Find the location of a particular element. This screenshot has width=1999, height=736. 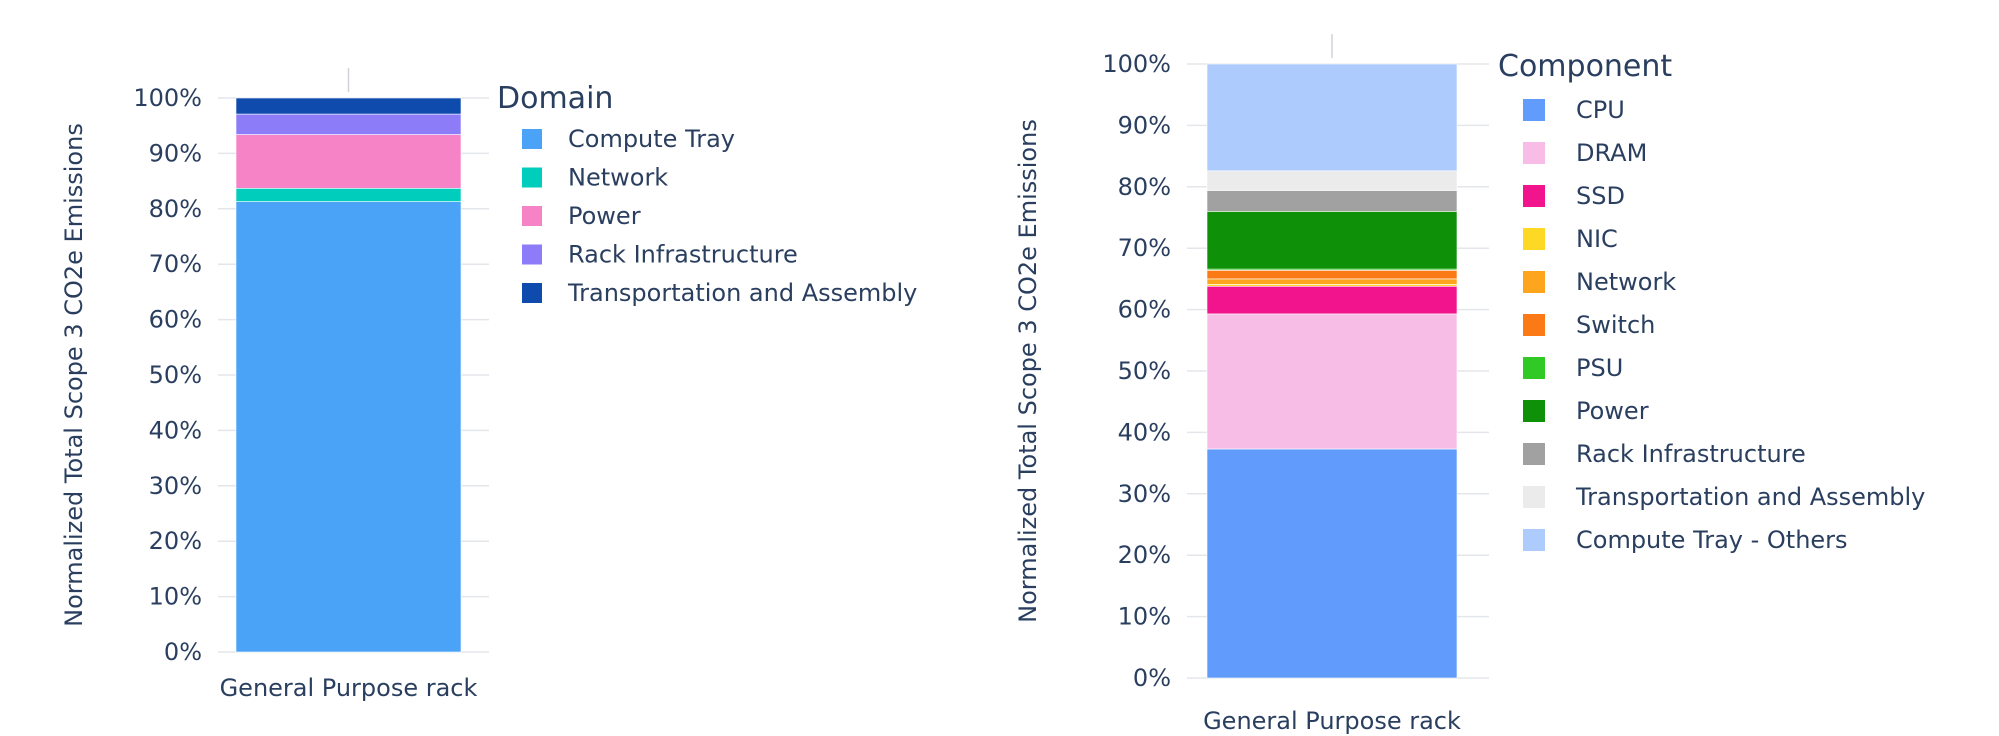

chart-1-bar-transportation-and-assembly is located at coordinates (348, 106).